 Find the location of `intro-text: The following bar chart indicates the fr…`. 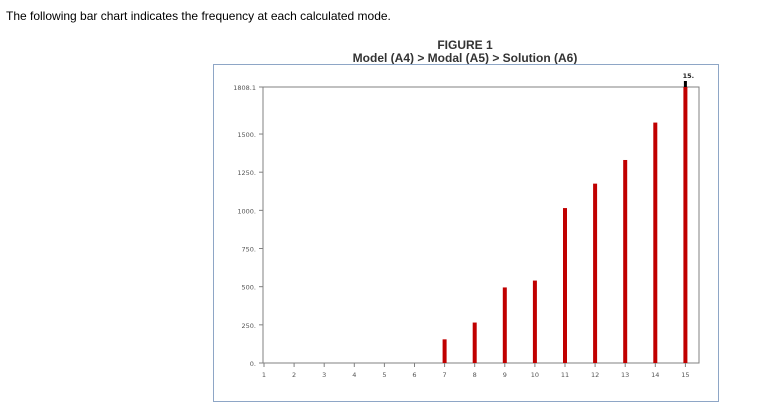

intro-text: The following bar chart indicates the fr… is located at coordinates (198, 16).